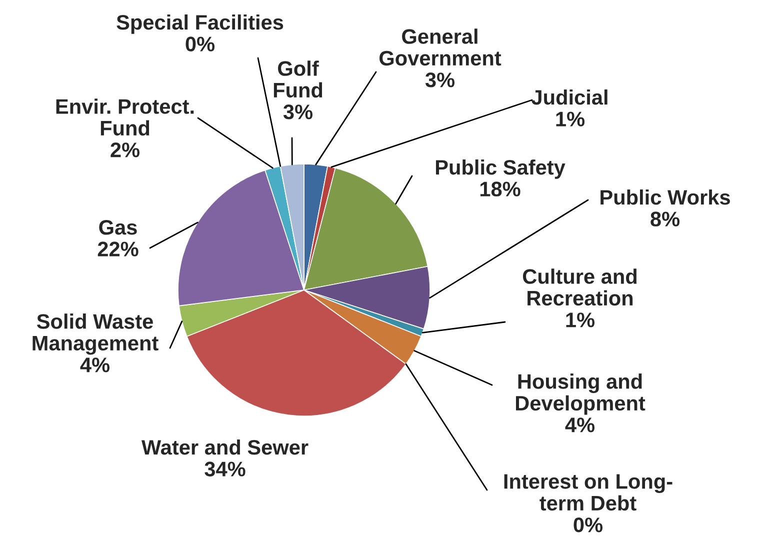  What do you see at coordinates (95, 334) in the screenshot?
I see `slice-label: Solid Waste Management` at bounding box center [95, 334].